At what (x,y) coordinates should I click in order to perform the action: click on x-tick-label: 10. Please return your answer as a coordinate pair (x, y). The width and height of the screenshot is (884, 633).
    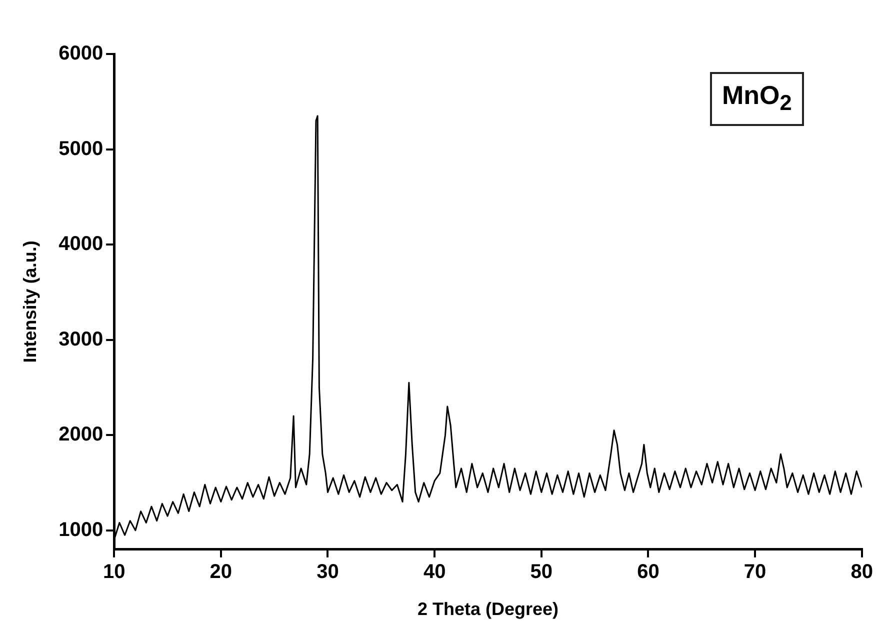
    Looking at the image, I should click on (114, 571).